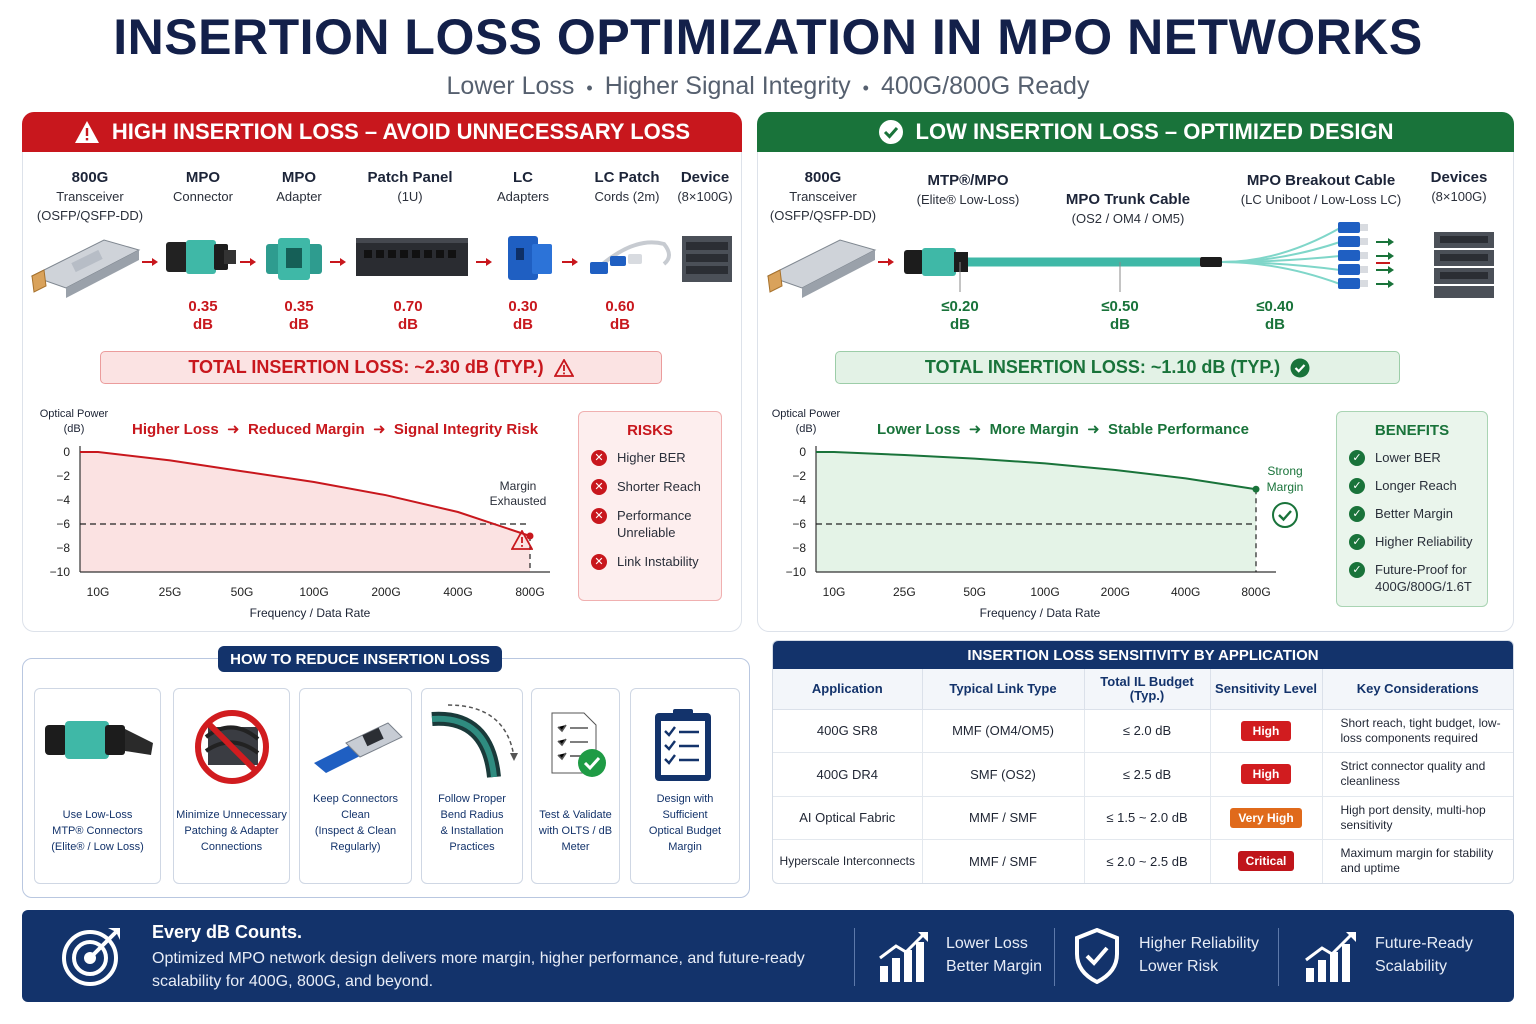 This screenshot has height=1024, width=1536. What do you see at coordinates (1128, 208) in the screenshot?
I see `component-label: MPO Trunk Cable (OS2 / OM4 / OM5)` at bounding box center [1128, 208].